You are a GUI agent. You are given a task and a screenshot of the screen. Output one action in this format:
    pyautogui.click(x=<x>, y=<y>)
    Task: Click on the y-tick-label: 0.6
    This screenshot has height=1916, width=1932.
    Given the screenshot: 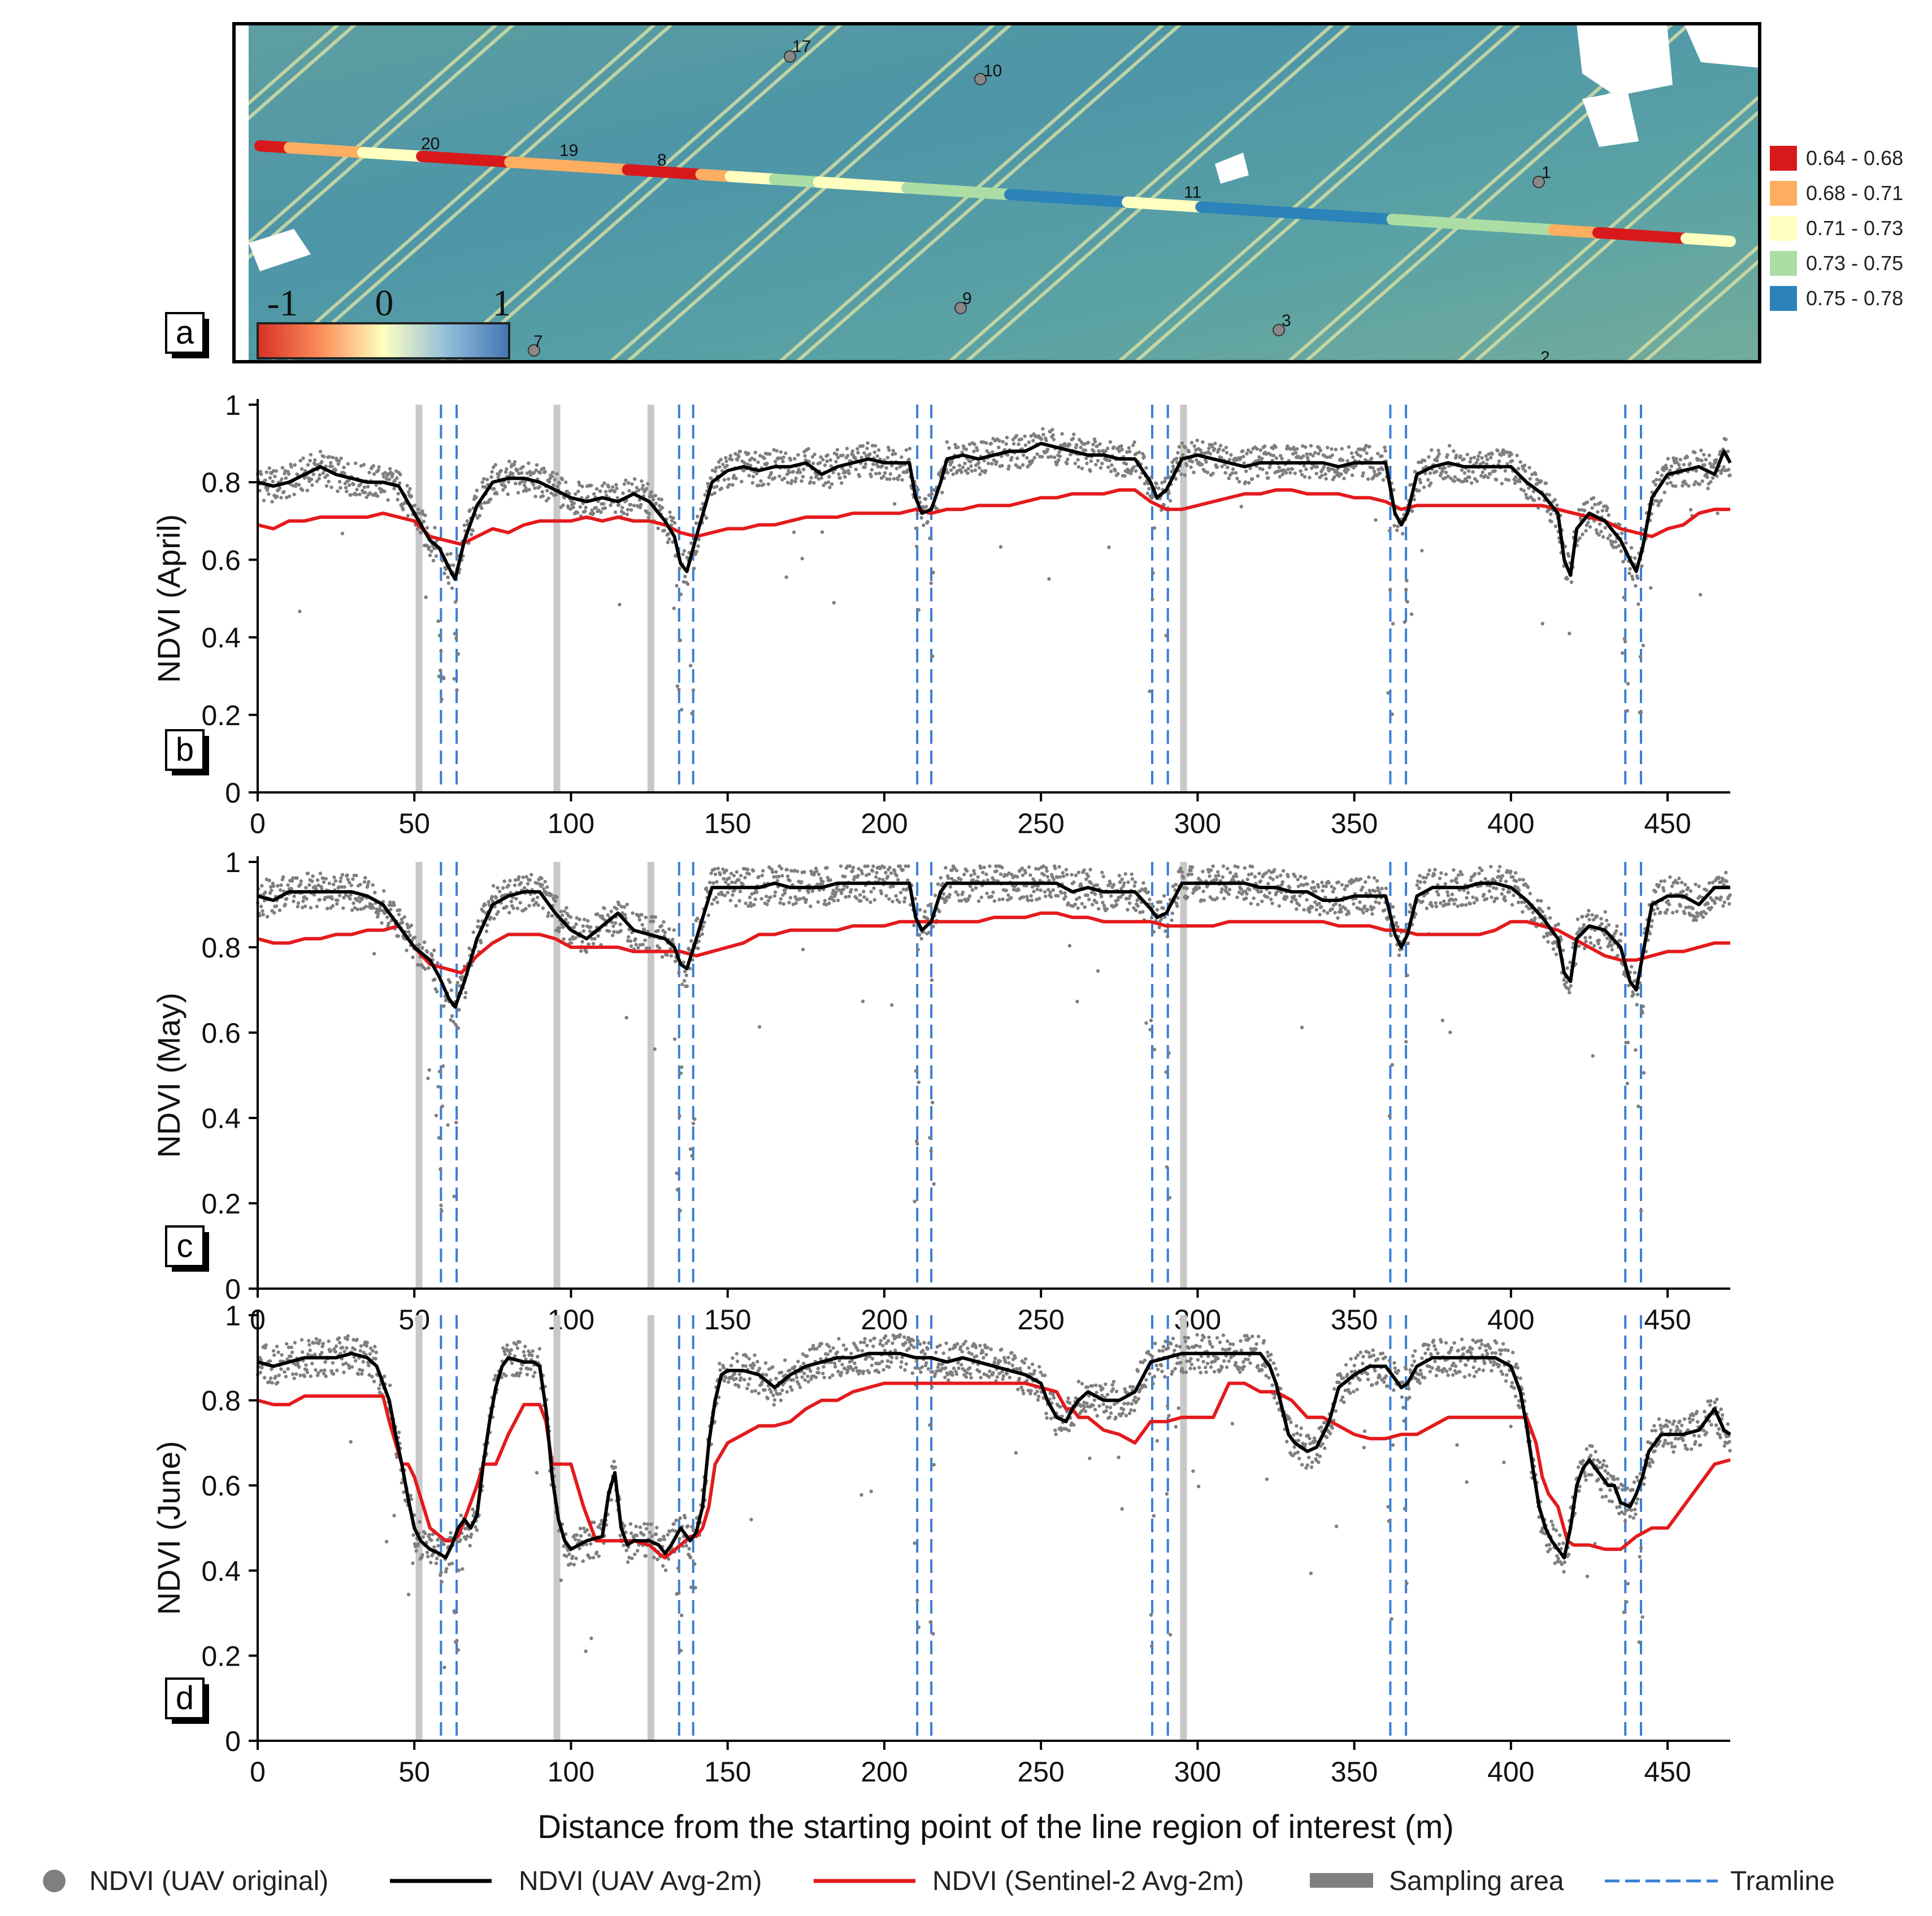 What is the action you would take?
    pyautogui.click(x=221, y=560)
    